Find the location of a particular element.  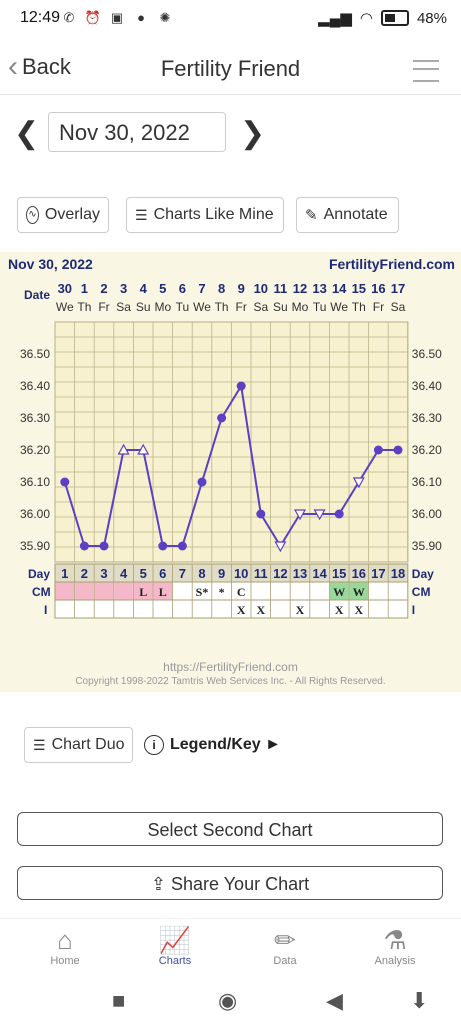

cm-row-label: CM is located at coordinates (41, 592).